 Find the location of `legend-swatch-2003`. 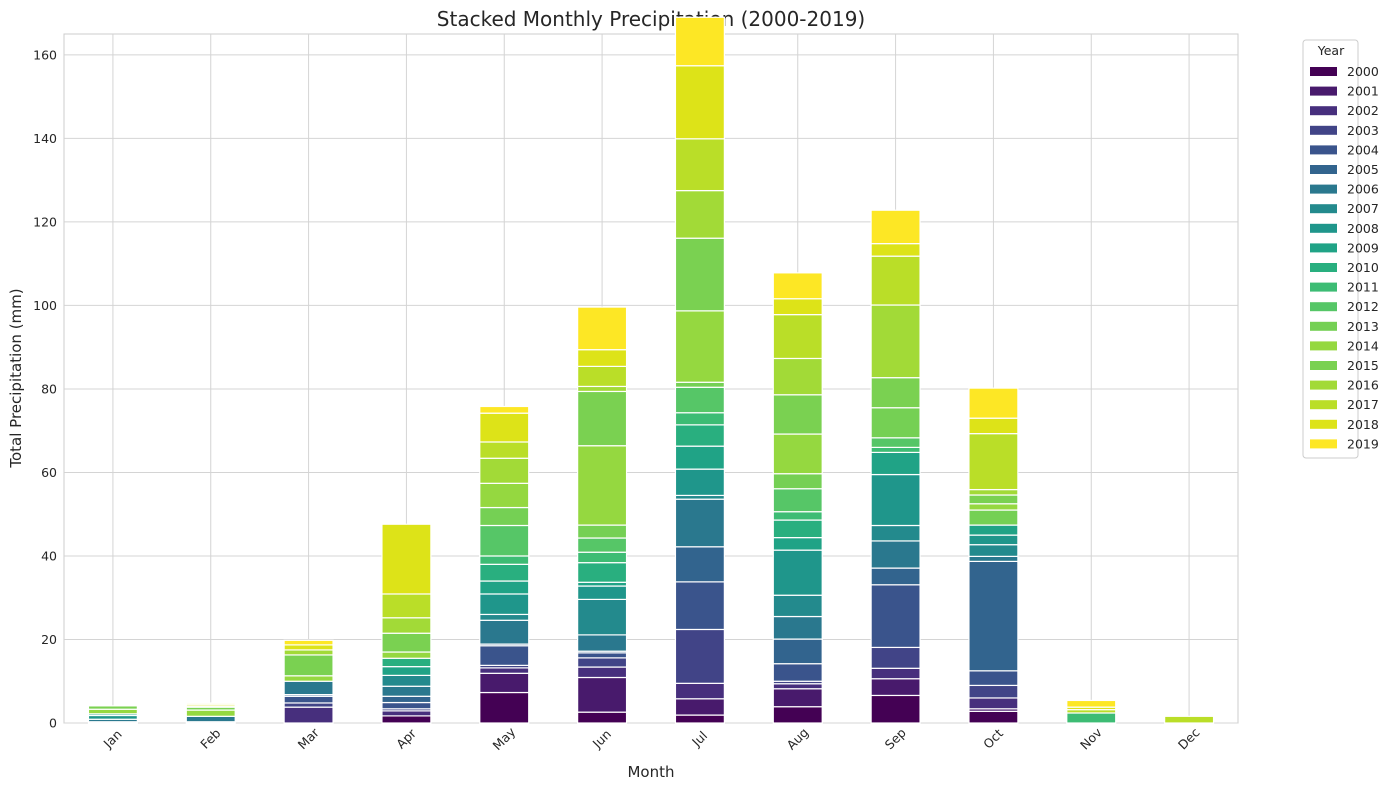

legend-swatch-2003 is located at coordinates (1323, 130).